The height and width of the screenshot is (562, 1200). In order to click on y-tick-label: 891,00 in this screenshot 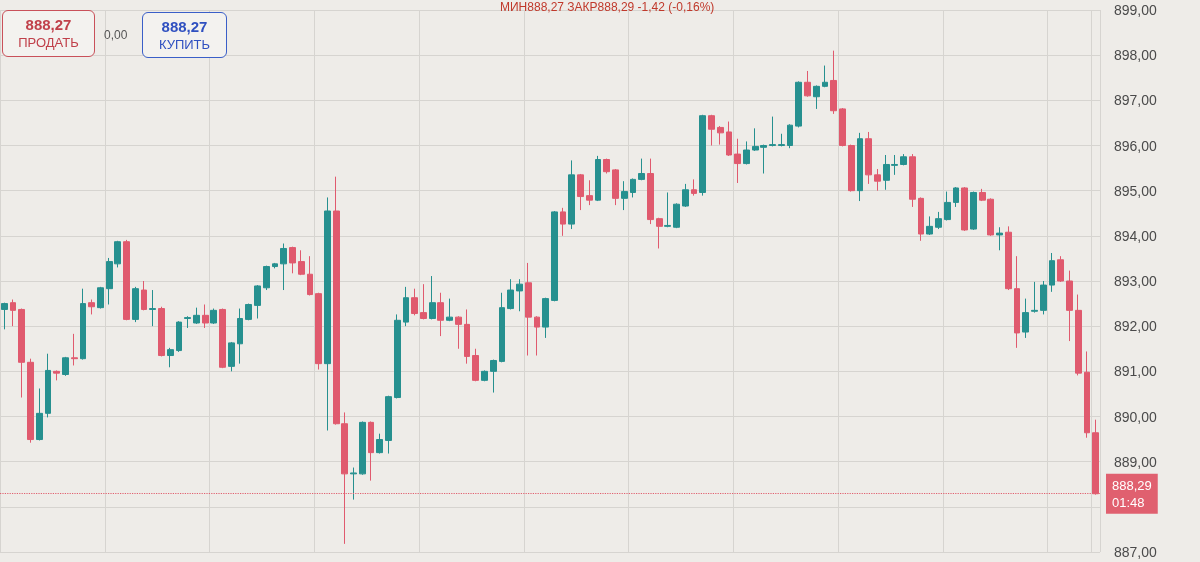, I will do `click(1136, 371)`.